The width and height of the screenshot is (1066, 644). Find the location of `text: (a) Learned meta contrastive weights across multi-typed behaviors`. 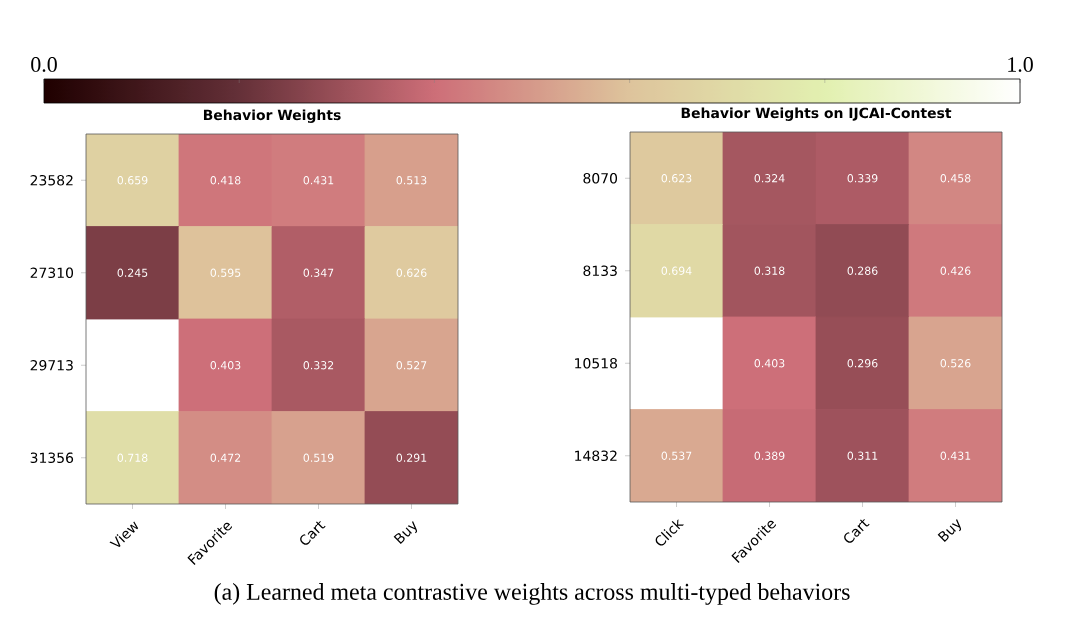

text: (a) Learned meta contrastive weights across multi-typed behaviors is located at coordinates (532, 594).